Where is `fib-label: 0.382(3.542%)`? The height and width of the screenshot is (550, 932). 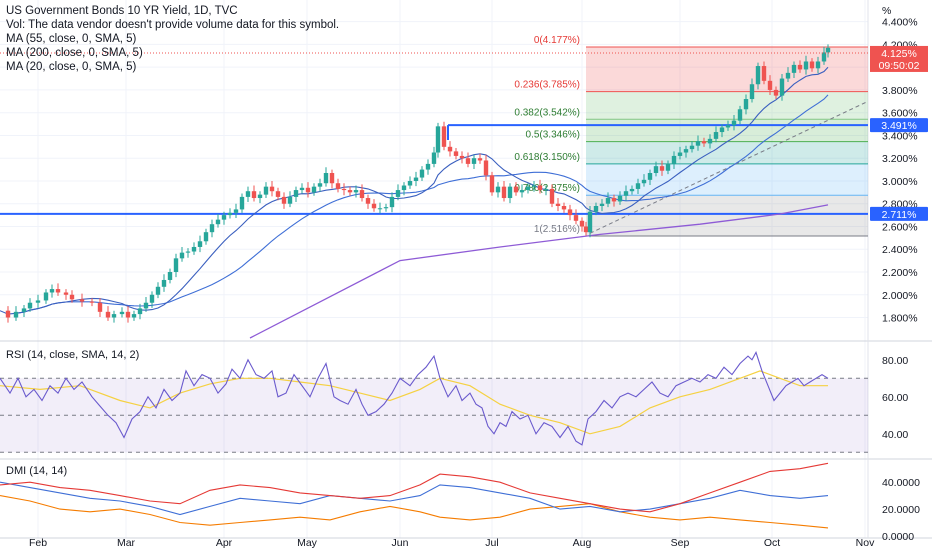
fib-label: 0.382(3.542%) is located at coordinates (547, 112).